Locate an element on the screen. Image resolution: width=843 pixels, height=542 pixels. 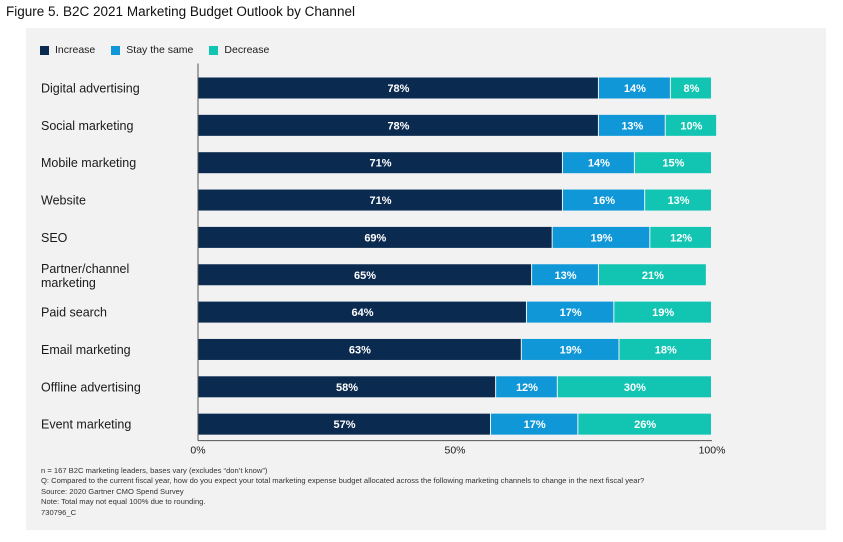
bar-email-marketing-stay-the-same is located at coordinates (570, 349).